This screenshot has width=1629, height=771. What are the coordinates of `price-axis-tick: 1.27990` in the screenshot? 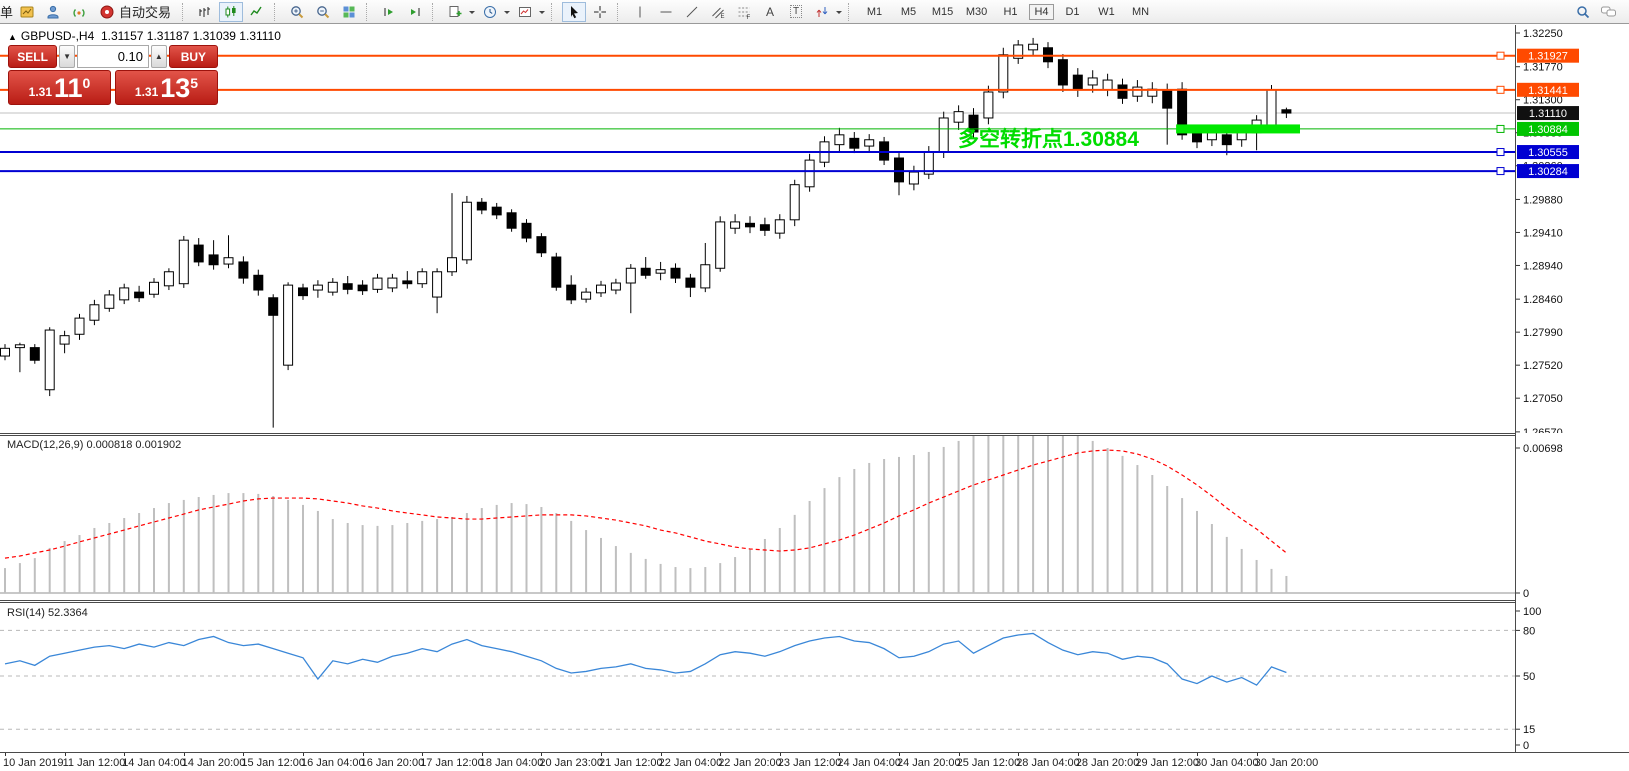 It's located at (1543, 333).